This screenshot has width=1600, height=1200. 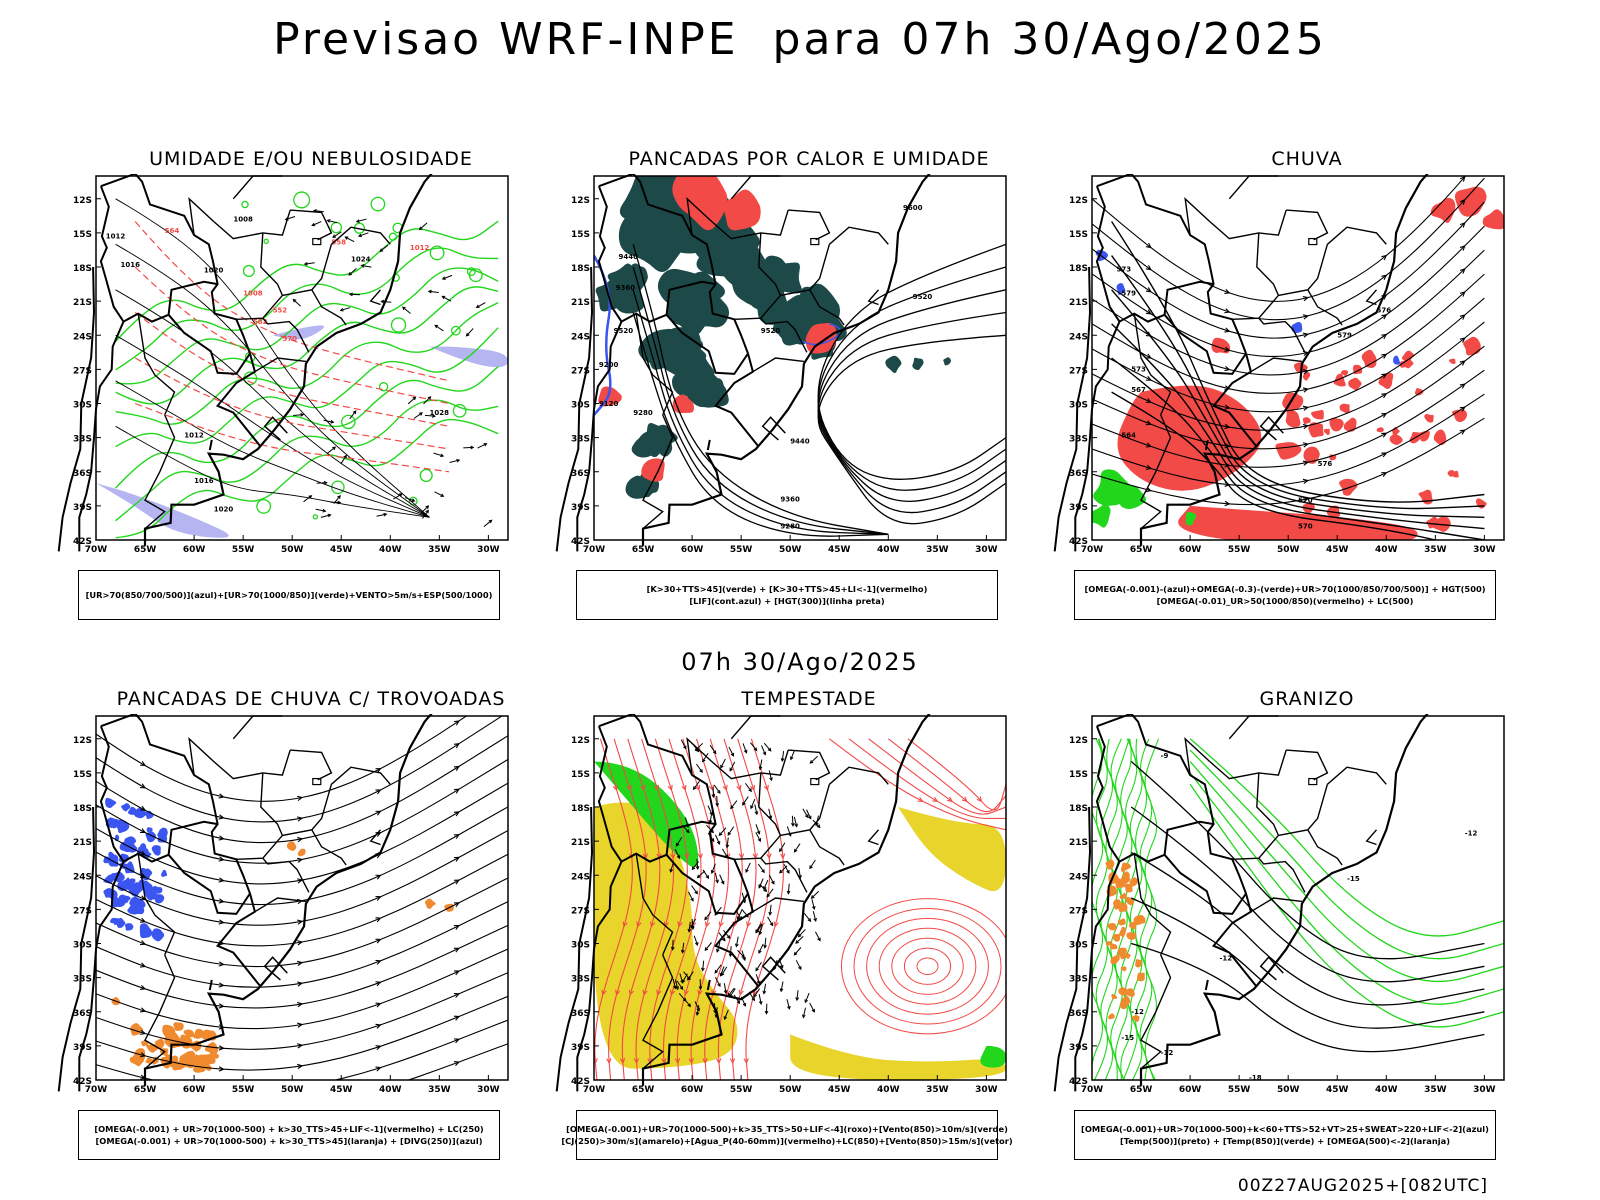 What do you see at coordinates (1078, 911) in the screenshot?
I see `lat-label: 27S` at bounding box center [1078, 911].